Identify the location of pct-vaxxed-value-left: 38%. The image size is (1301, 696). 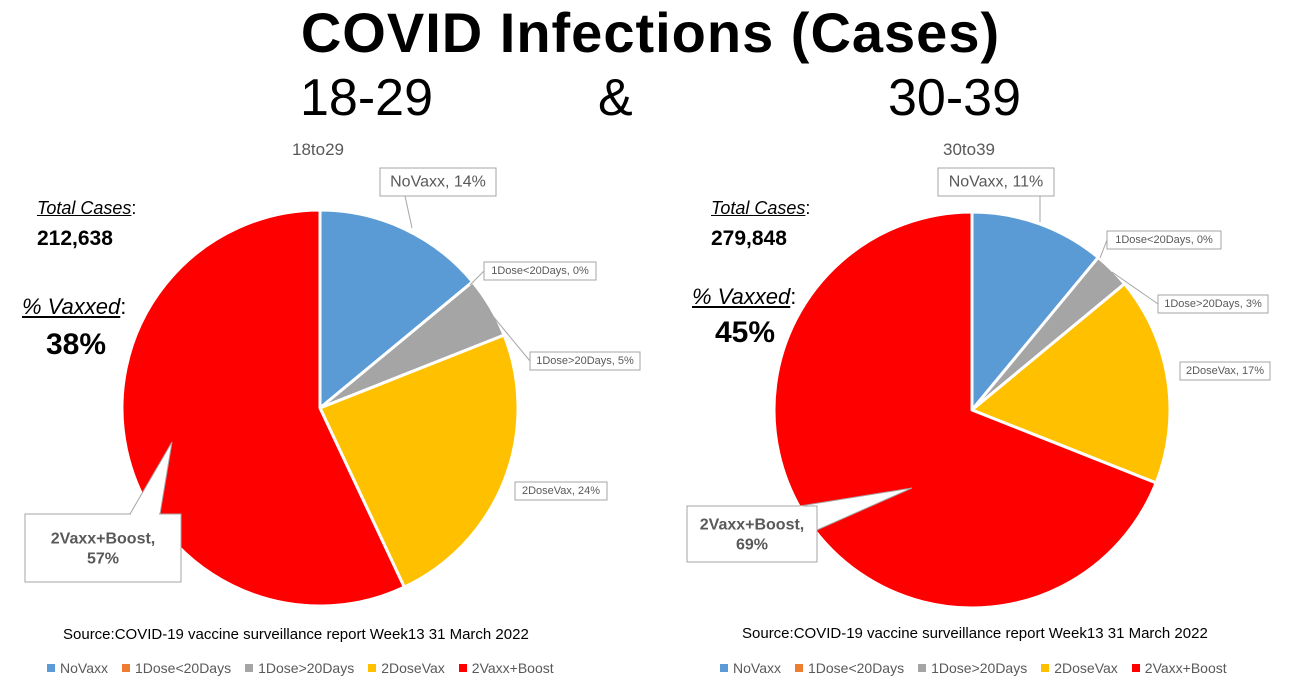
(76, 344).